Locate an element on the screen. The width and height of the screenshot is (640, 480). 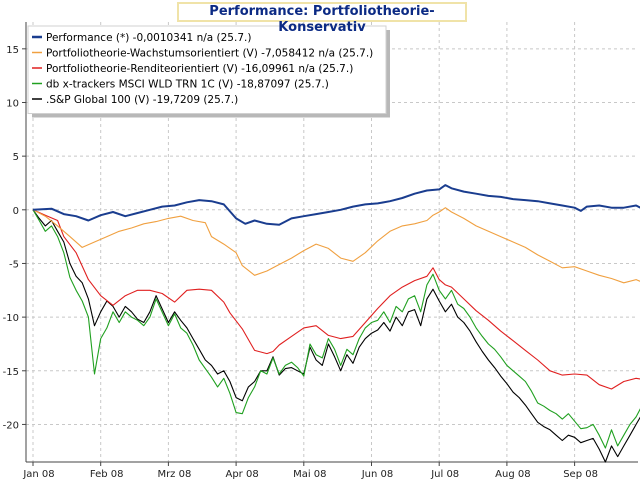
x-tick-label: Apr 08 is located at coordinates (241, 474).